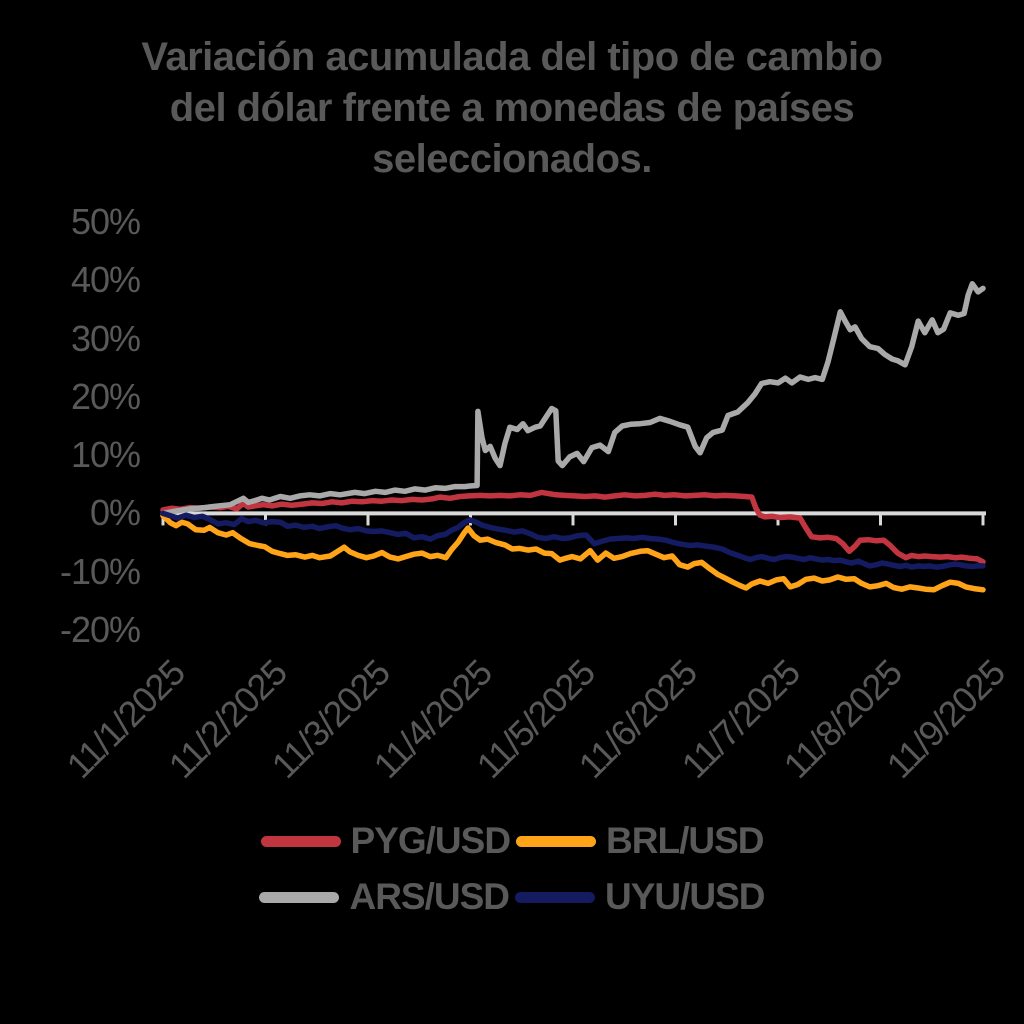 This screenshot has width=1024, height=1024. Describe the element at coordinates (100, 629) in the screenshot. I see `y-axis-label: -20%` at that location.